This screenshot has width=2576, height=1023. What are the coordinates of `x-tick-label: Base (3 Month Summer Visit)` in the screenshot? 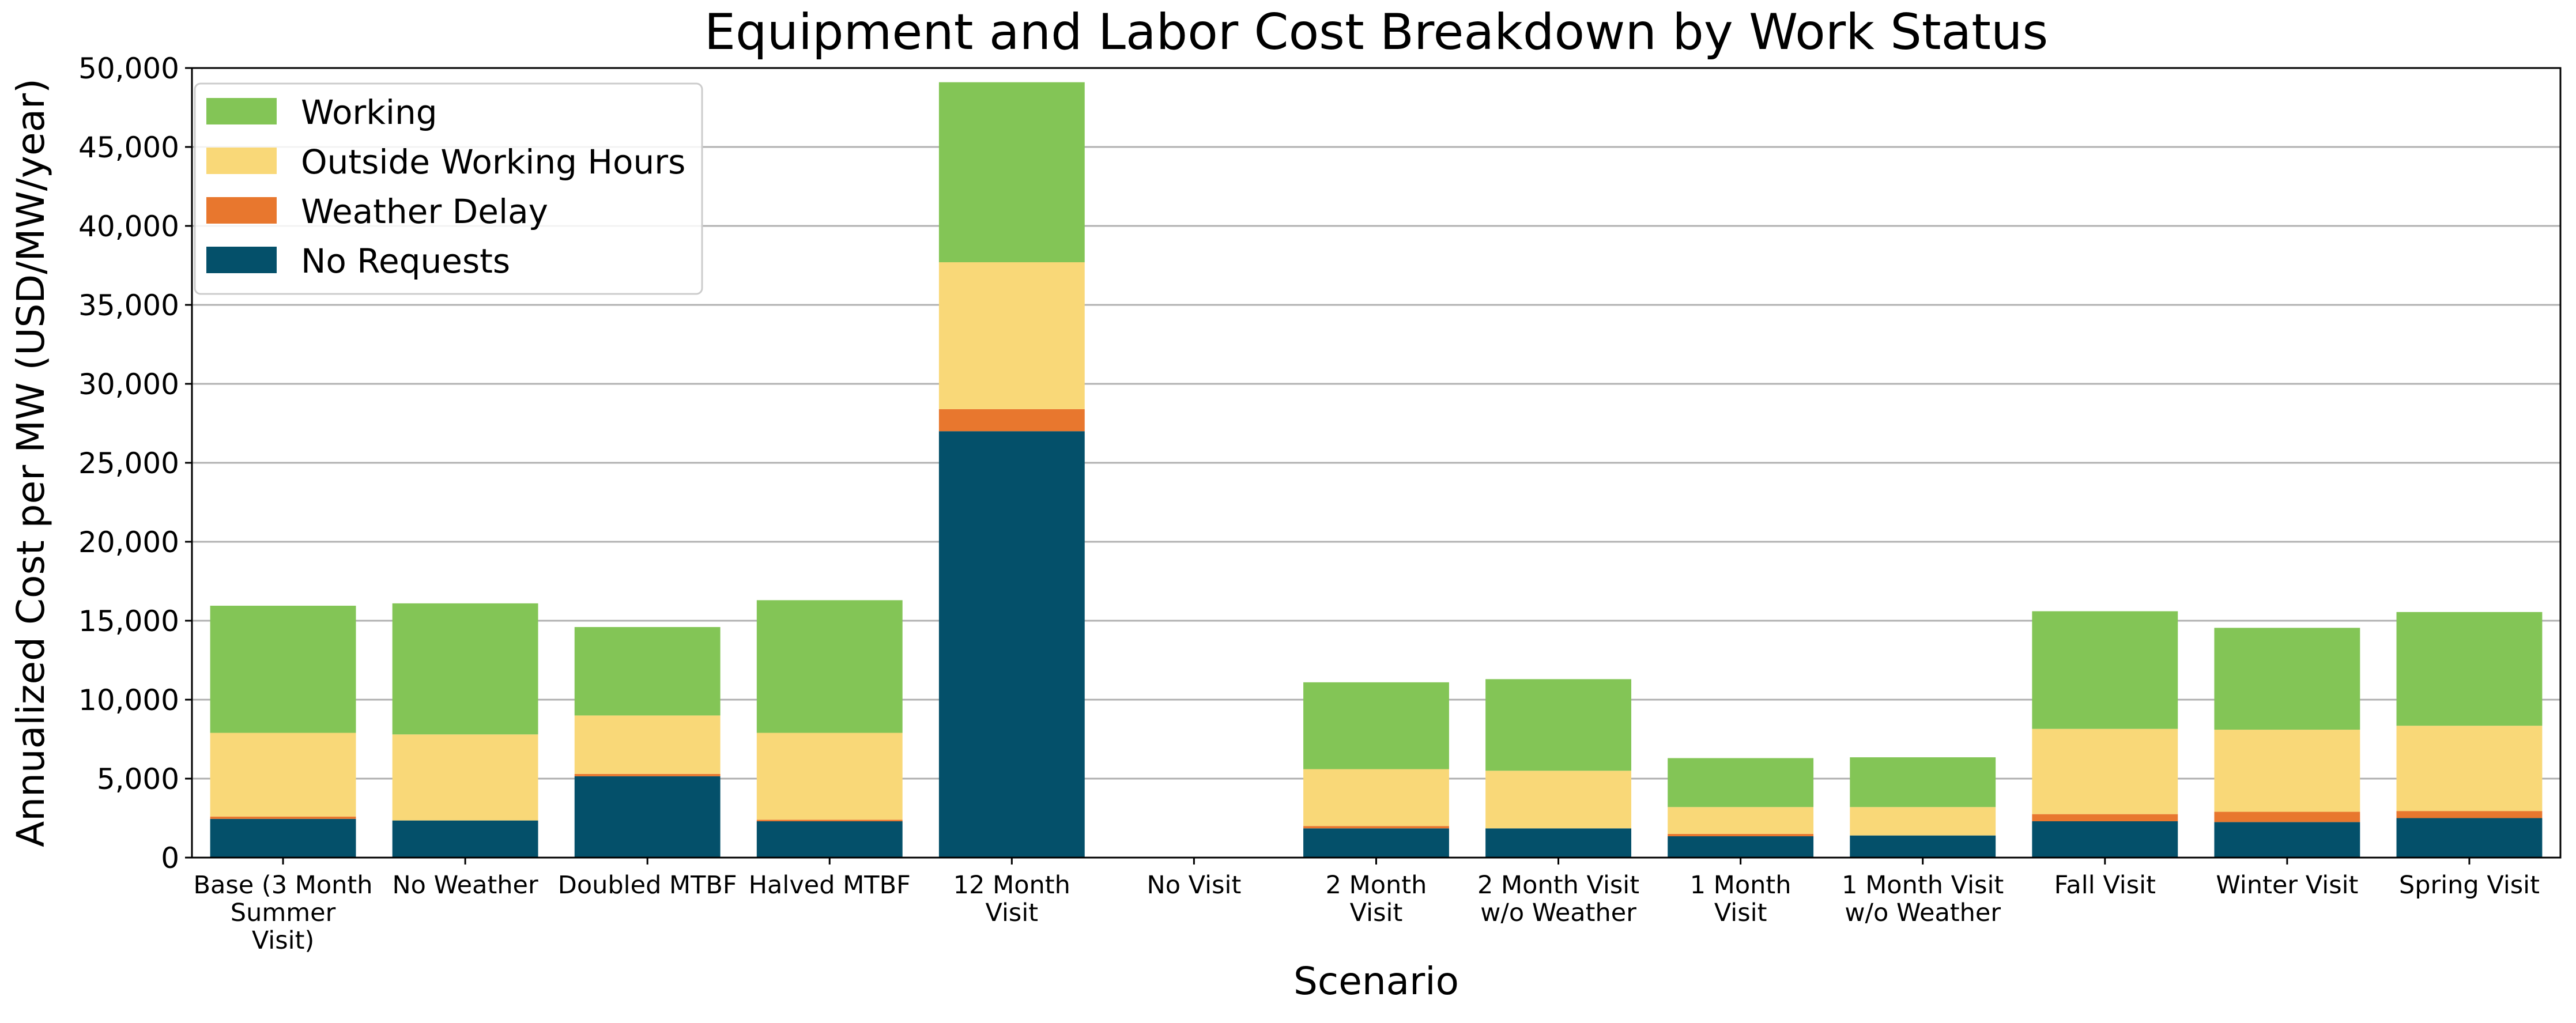 It's located at (283, 913).